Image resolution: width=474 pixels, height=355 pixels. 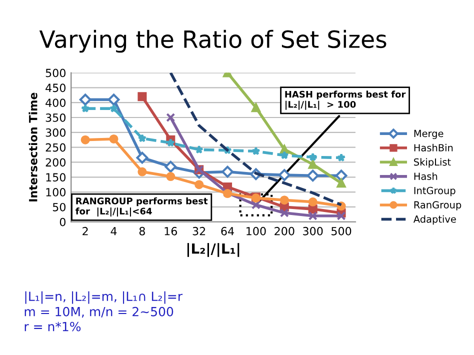 I want to click on y-tick-label: 300, so click(x=56, y=132).